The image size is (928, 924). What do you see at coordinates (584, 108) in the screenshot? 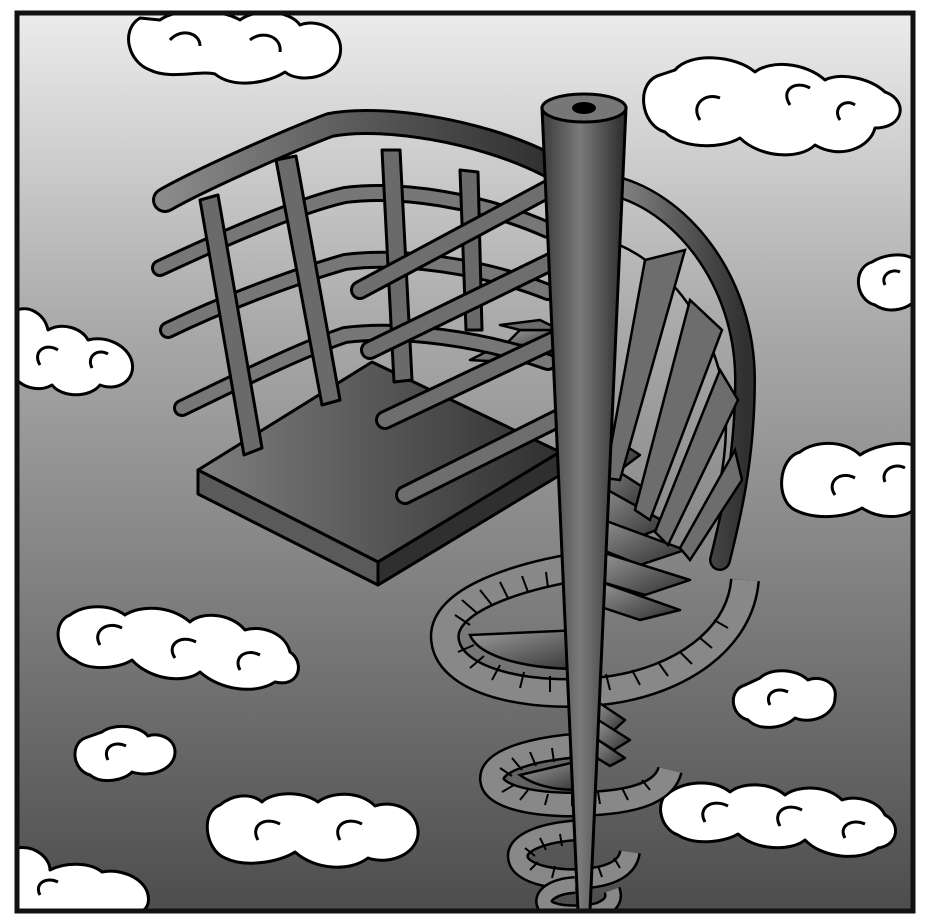
I see `pole-opening` at bounding box center [584, 108].